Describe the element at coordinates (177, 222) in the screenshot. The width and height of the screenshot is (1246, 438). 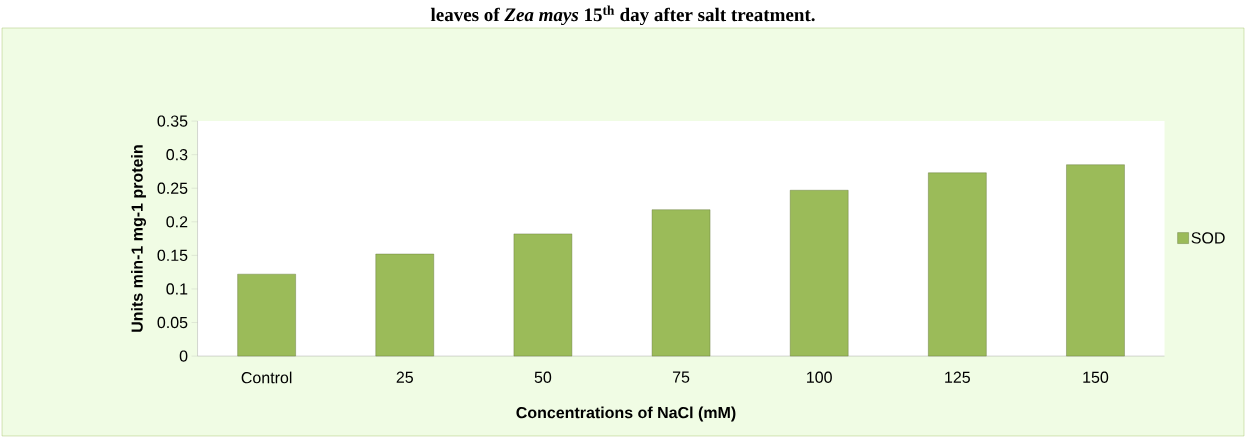
I see `y-tick-label: 0.2` at that location.